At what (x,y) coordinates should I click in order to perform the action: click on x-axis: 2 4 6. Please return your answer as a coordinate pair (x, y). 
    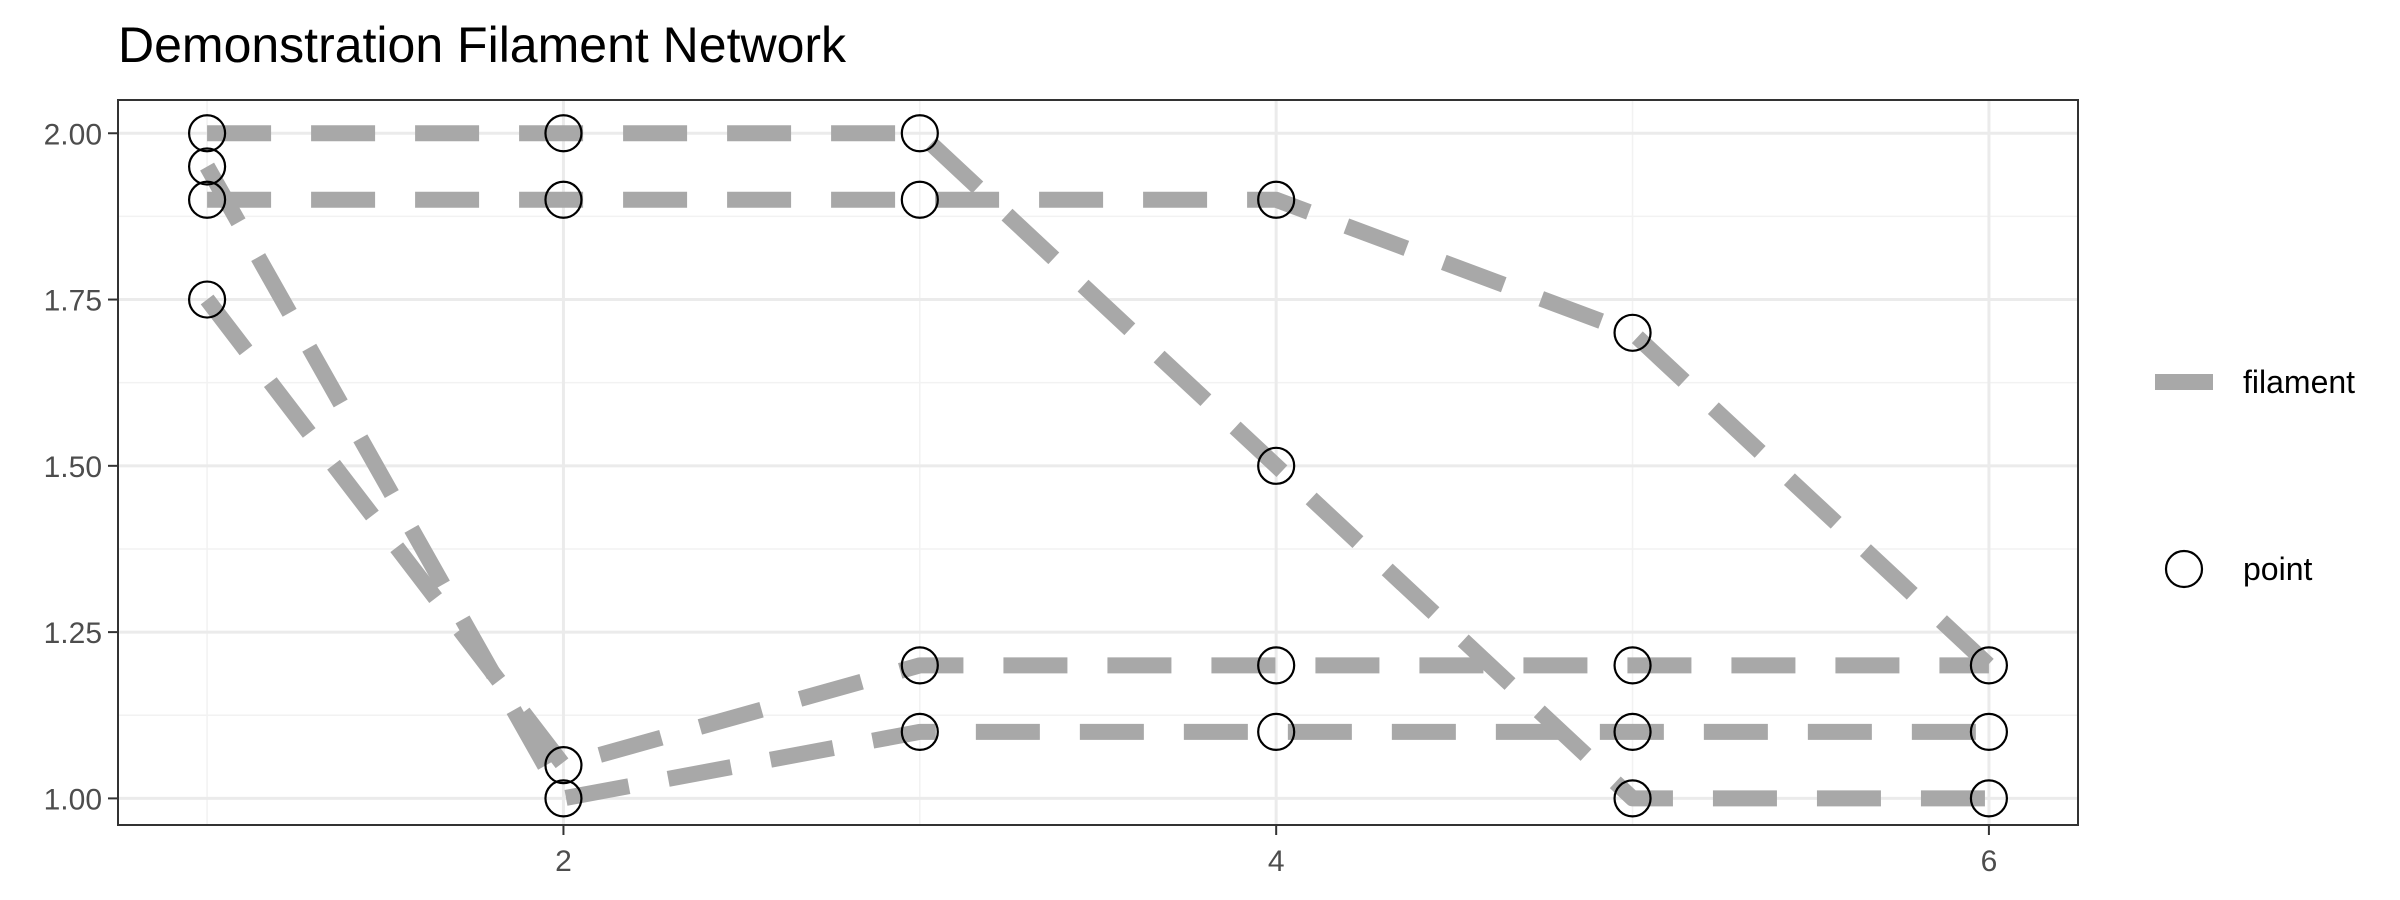
    Looking at the image, I should click on (1276, 851).